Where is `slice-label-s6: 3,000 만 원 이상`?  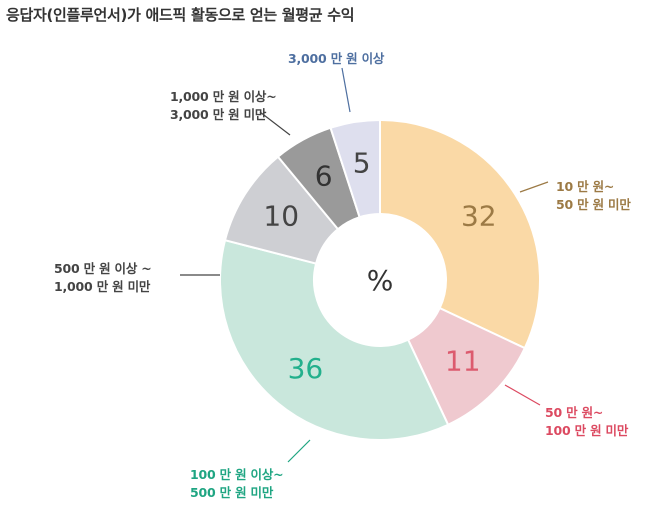
slice-label-s6: 3,000 만 원 이상 is located at coordinates (336, 59).